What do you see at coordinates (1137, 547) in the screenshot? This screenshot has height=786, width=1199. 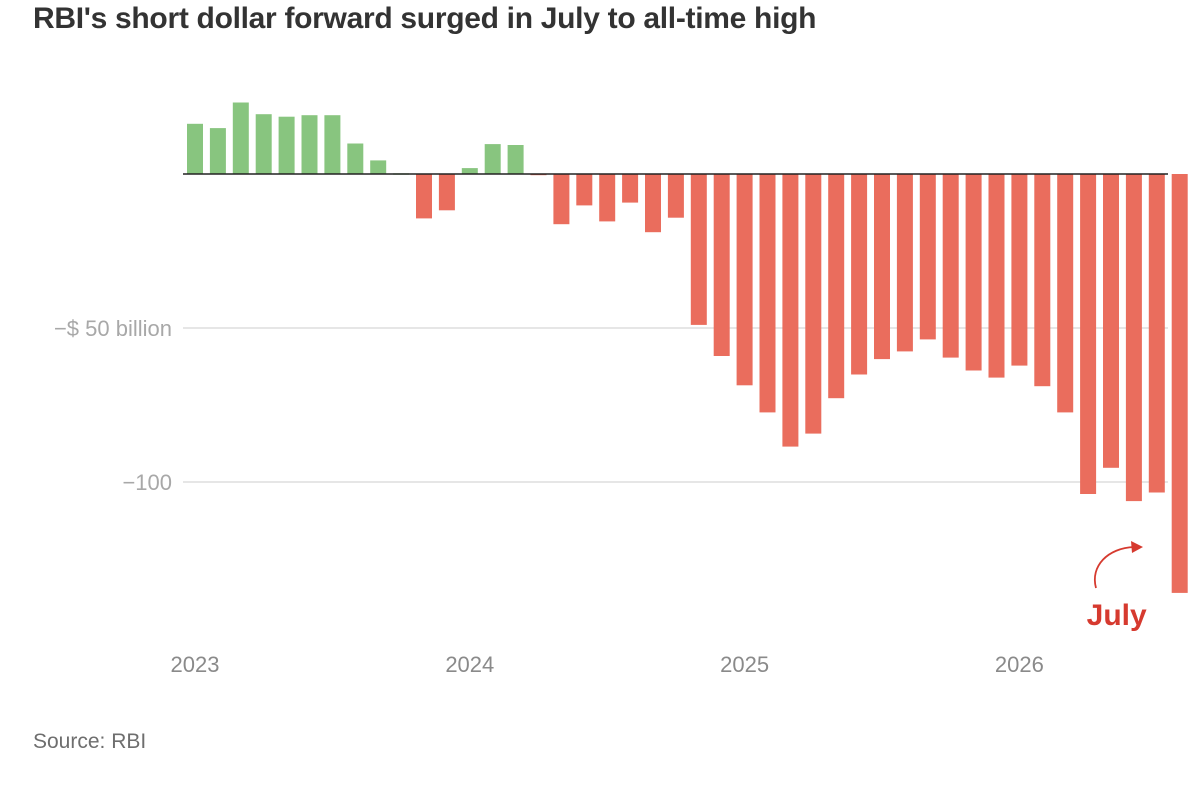 I see `arrowhead-icon` at bounding box center [1137, 547].